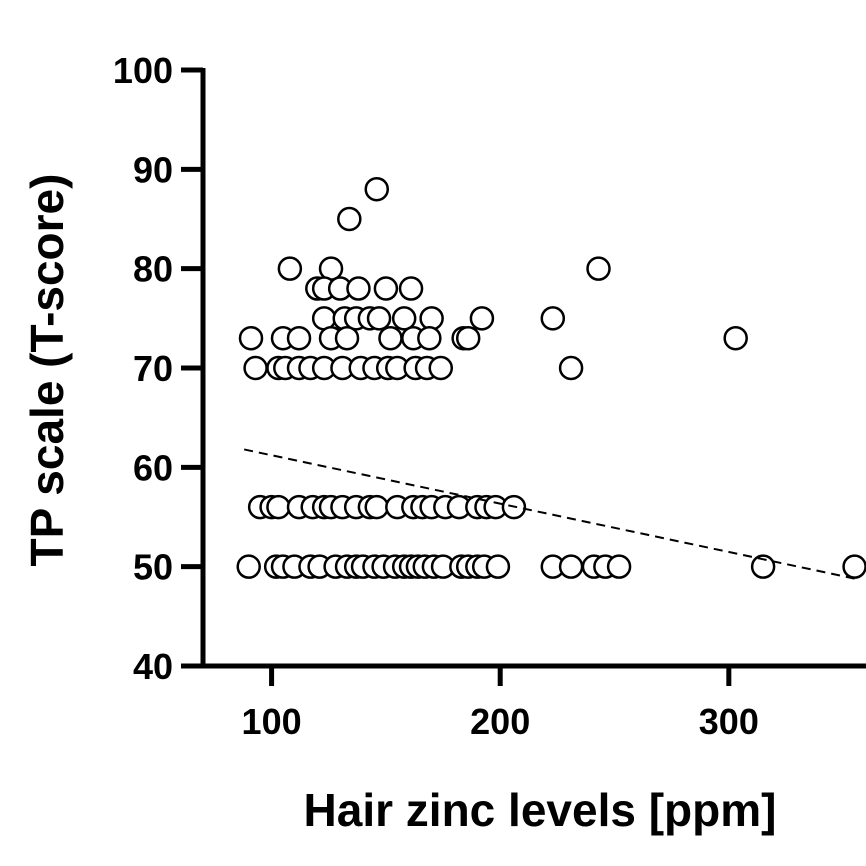  What do you see at coordinates (272, 721) in the screenshot?
I see `x-tick-label: 100` at bounding box center [272, 721].